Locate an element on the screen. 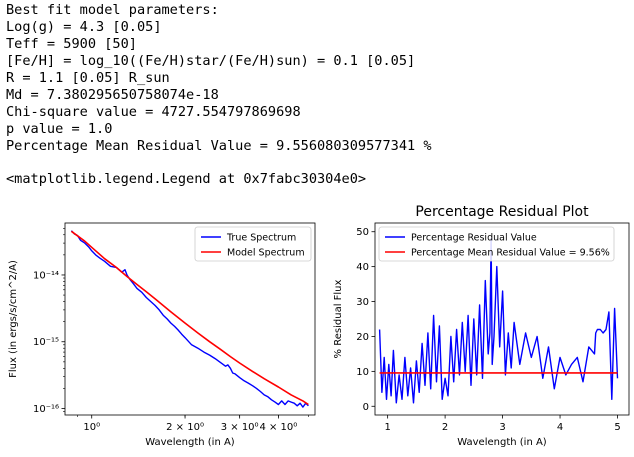  y-tick-label: 40 is located at coordinates (362, 267).